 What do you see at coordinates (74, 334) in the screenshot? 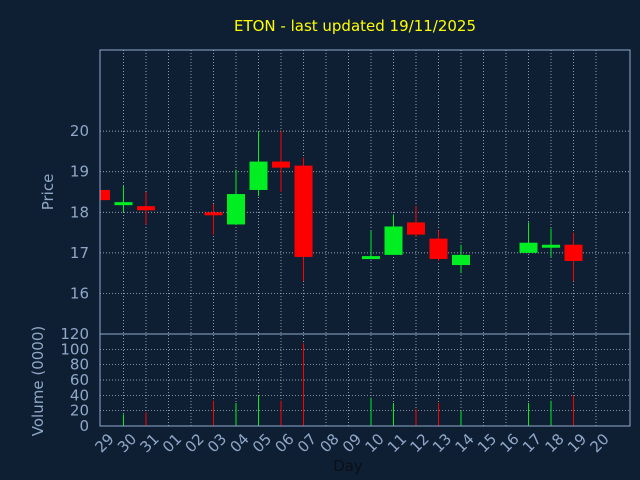
I see `volume-tick-label: 120` at bounding box center [74, 334].